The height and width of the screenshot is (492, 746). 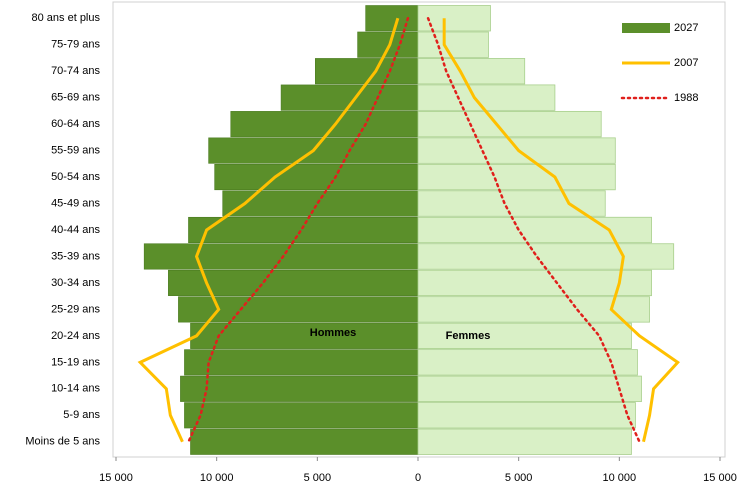 I want to click on y-tick-label: 55-59 ans, so click(x=75, y=150).